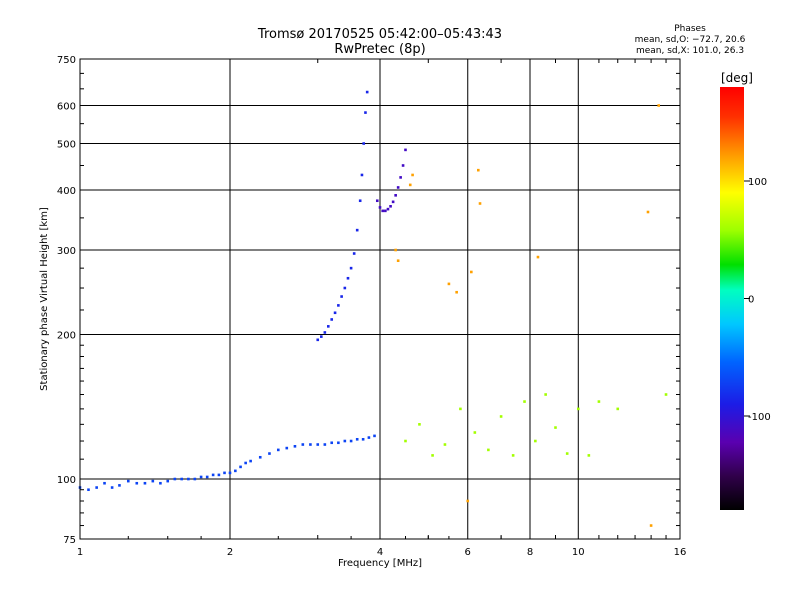 The width and height of the screenshot is (800, 600). I want to click on y-tick-label: 100, so click(66, 480).